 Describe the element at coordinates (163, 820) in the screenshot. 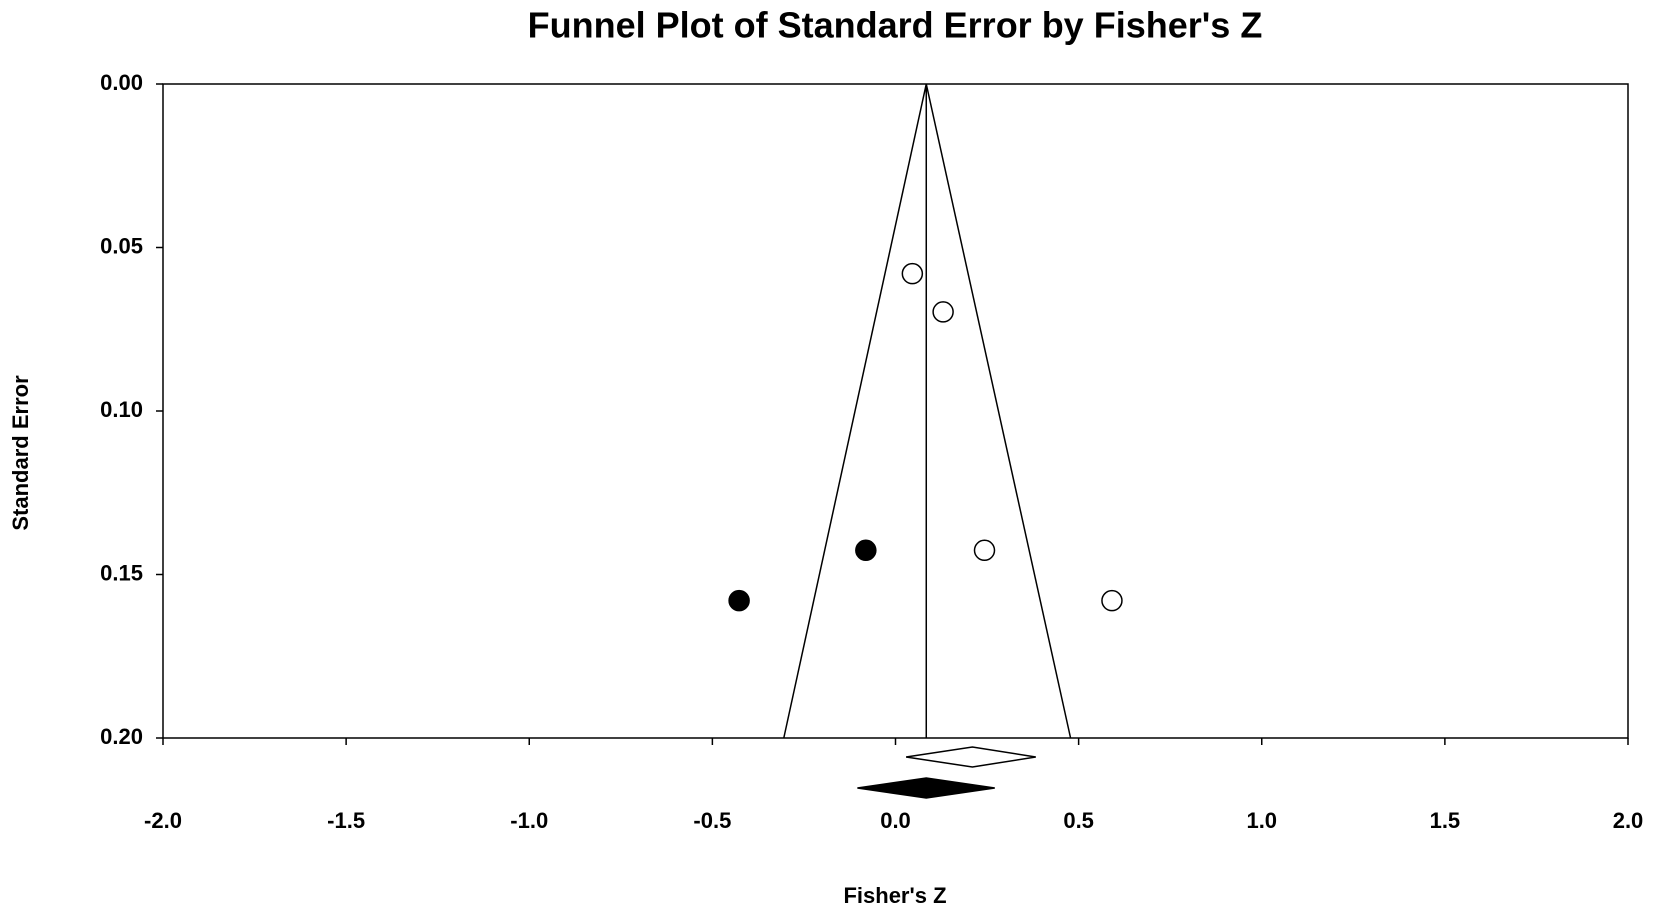

I see `x-tick-label: -2.0` at that location.